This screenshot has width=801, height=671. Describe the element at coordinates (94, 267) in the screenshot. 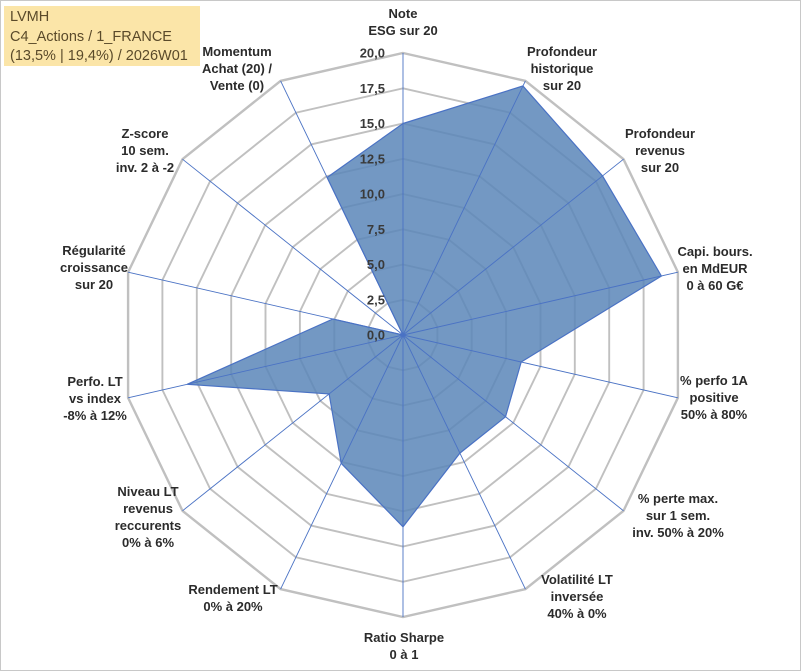

I see `axis-label: Régularité croissance sur 20` at that location.